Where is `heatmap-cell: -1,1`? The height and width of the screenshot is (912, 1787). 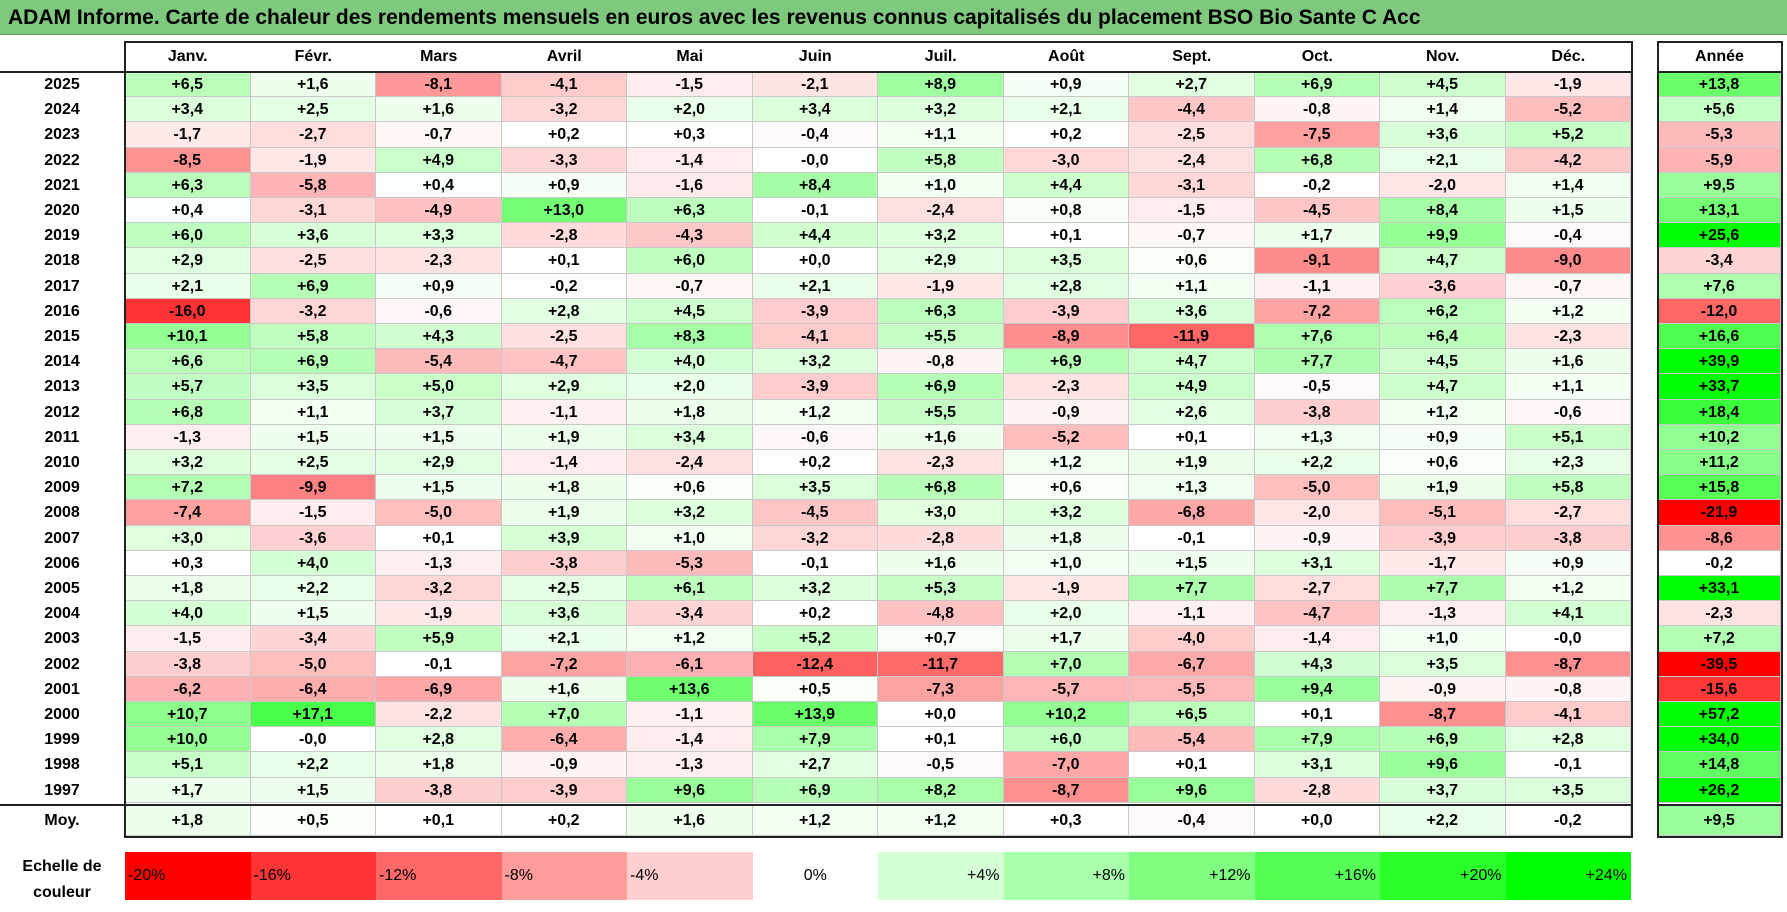 heatmap-cell: -1,1 is located at coordinates (1192, 614).